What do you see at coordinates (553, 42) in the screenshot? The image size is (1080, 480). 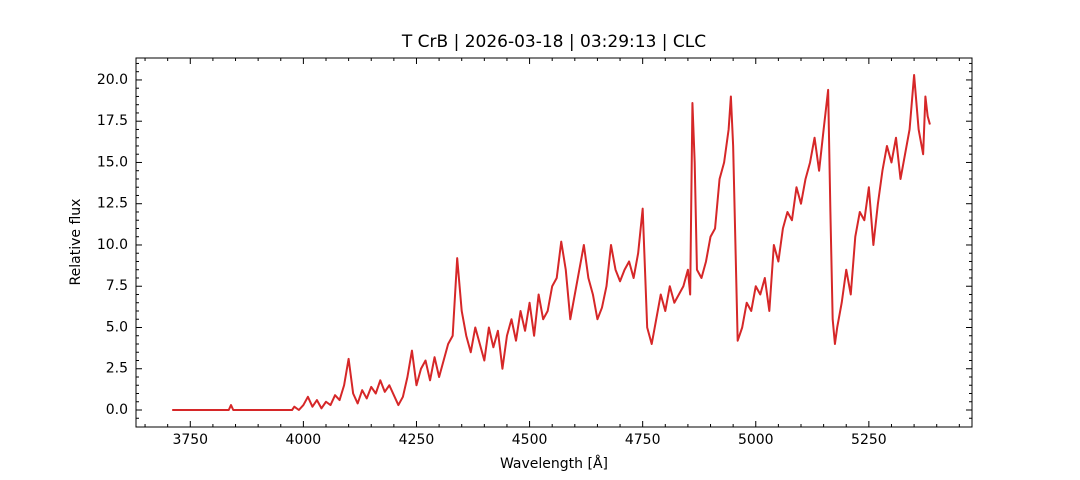 I see `chart-title: T CrB | 2026-03-18 | 03:29:13 | CLC` at bounding box center [553, 42].